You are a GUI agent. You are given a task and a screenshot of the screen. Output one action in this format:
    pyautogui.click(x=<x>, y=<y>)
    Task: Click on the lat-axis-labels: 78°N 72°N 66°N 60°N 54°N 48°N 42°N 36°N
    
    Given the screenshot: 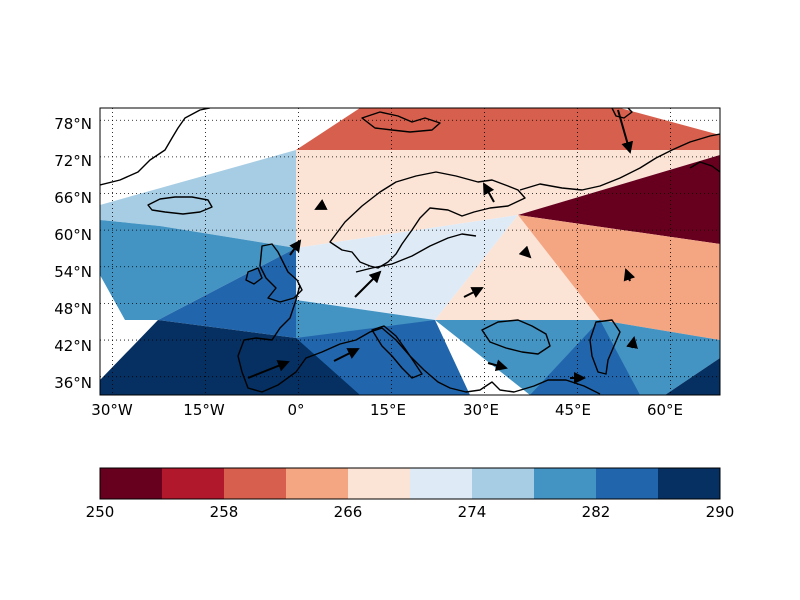 What is the action you would take?
    pyautogui.click(x=73, y=253)
    